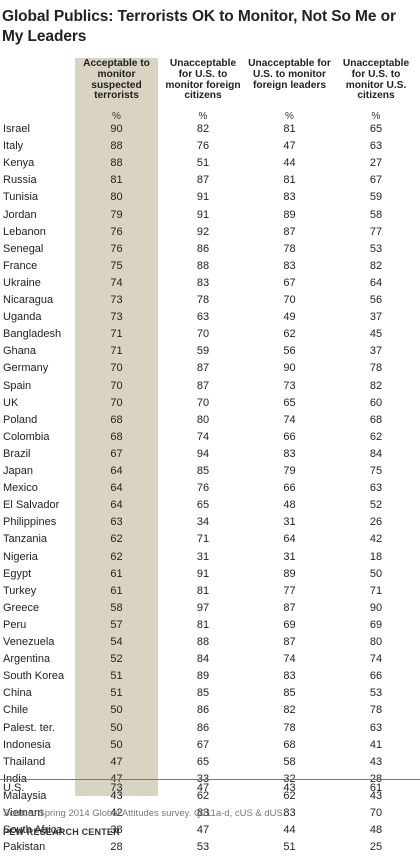 Image resolution: width=420 pixels, height=856 pixels. Describe the element at coordinates (34, 676) in the screenshot. I see `country-label: South Korea` at that location.